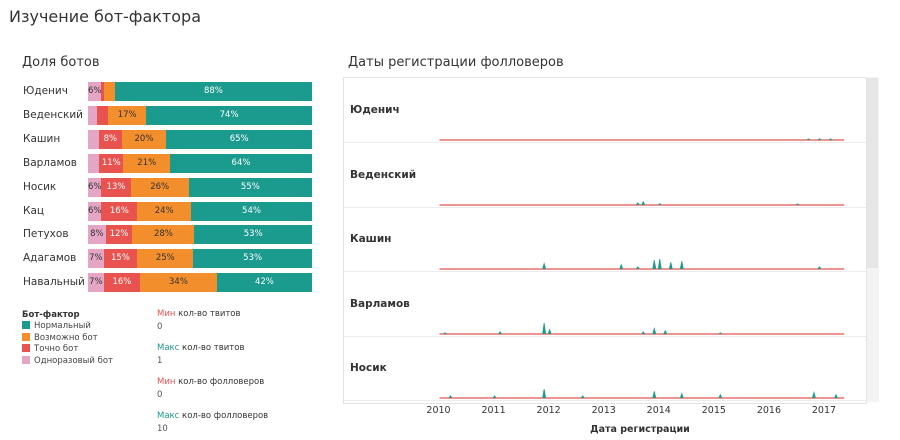 This screenshot has width=900, height=440. I want to click on bar-row: 7% 15% 25% 53%, so click(200, 259).